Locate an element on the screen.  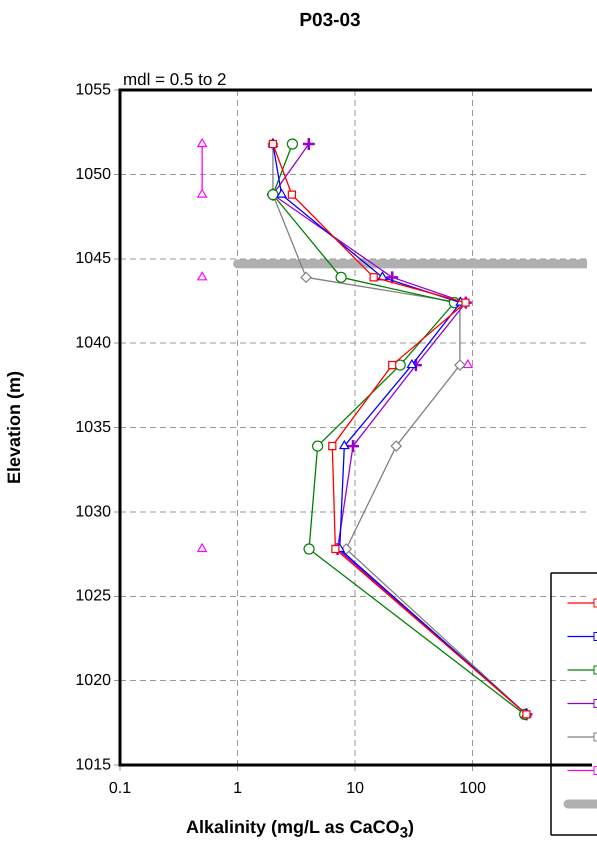
x-tick-label: 1 is located at coordinates (237, 789).